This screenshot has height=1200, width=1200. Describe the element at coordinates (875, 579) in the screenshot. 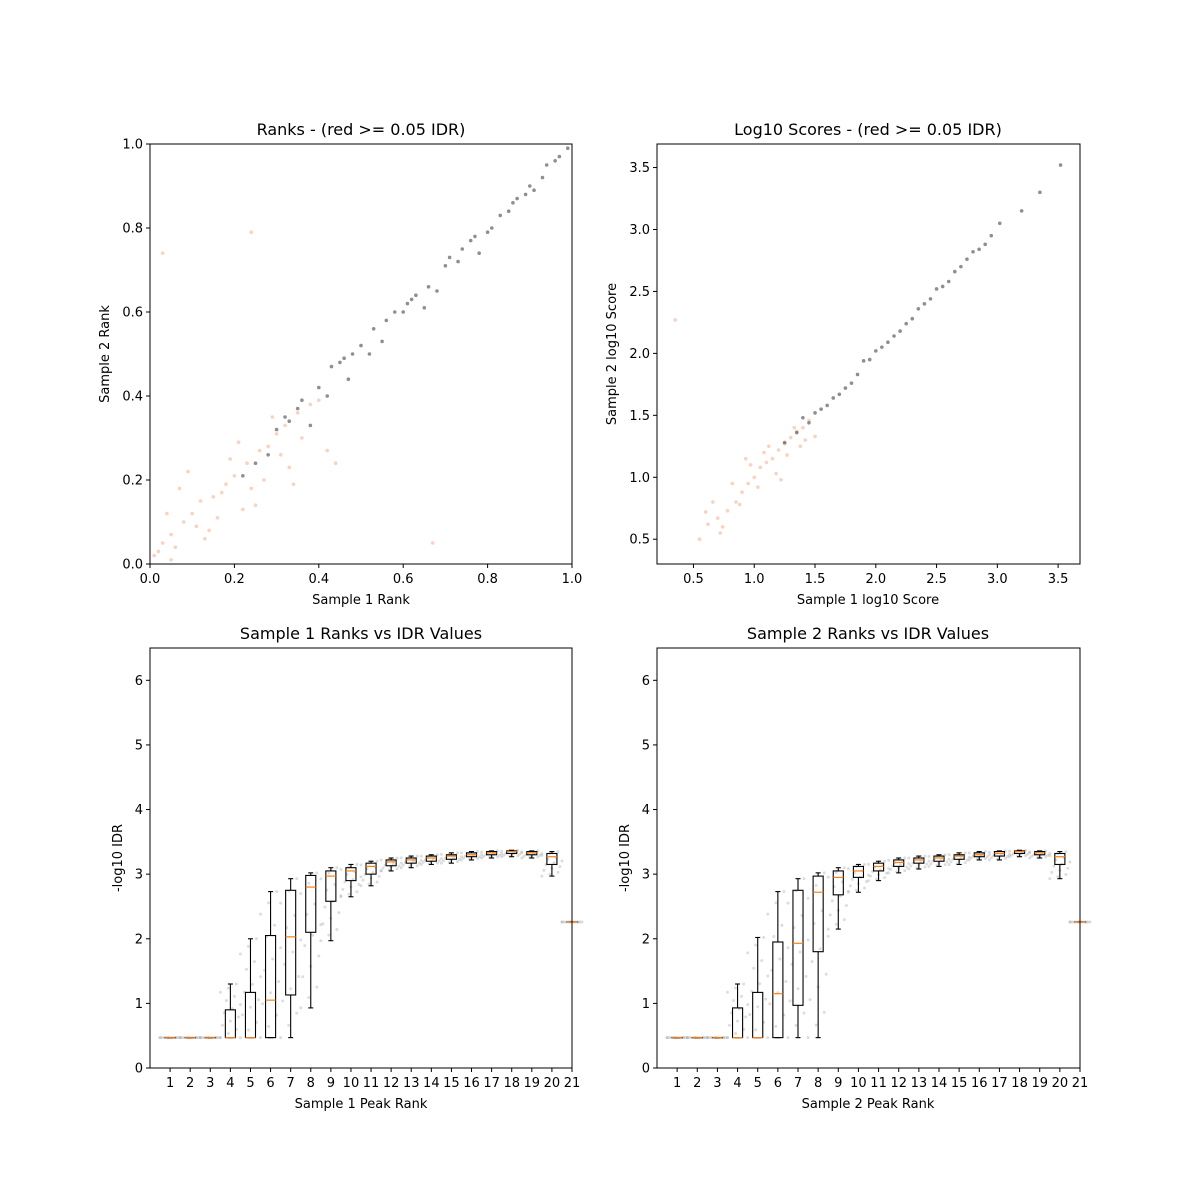

I see `x-tick-label: 2.0` at that location.